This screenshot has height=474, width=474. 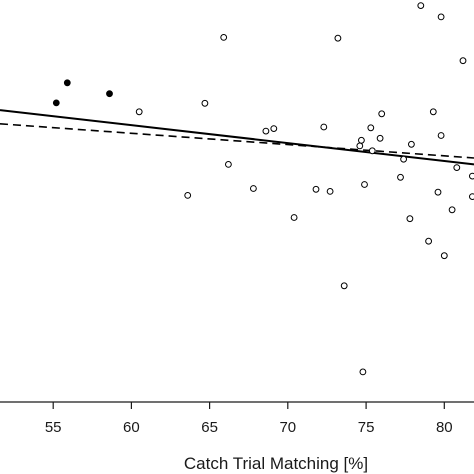 I want to click on fit-lines, so click(x=237, y=137).